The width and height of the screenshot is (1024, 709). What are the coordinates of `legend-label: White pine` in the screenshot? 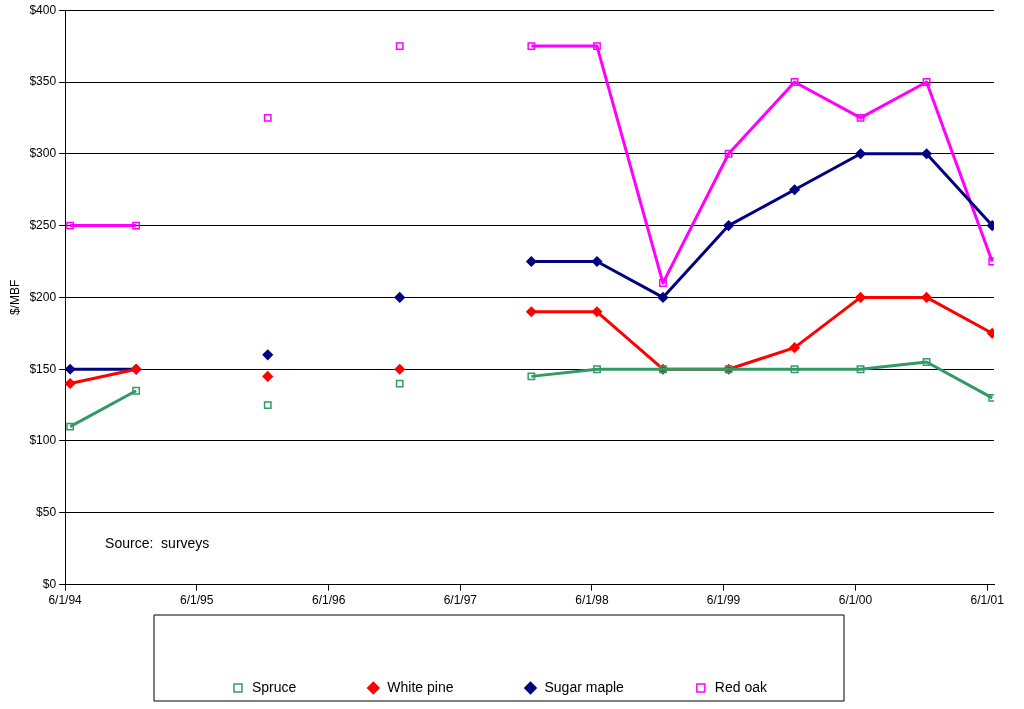 It's located at (420, 686).